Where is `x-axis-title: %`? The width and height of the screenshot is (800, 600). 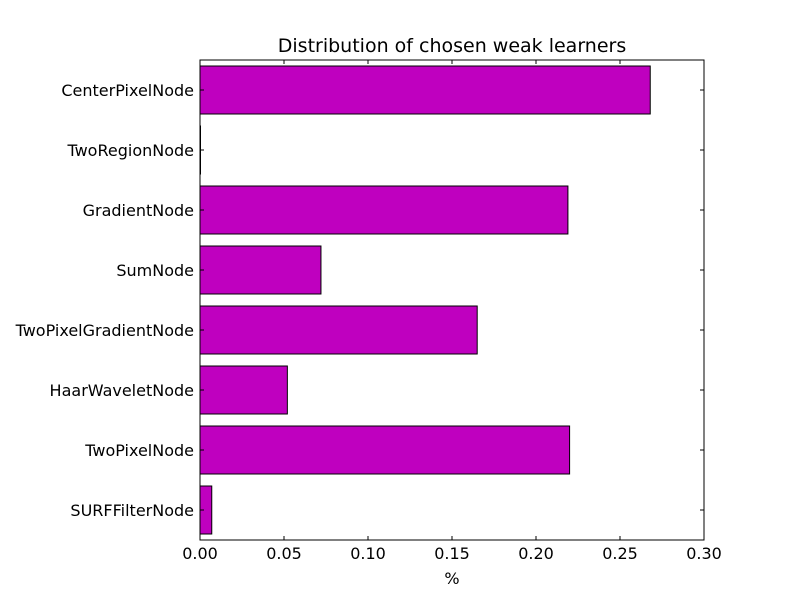
x-axis-title: % is located at coordinates (451, 578).